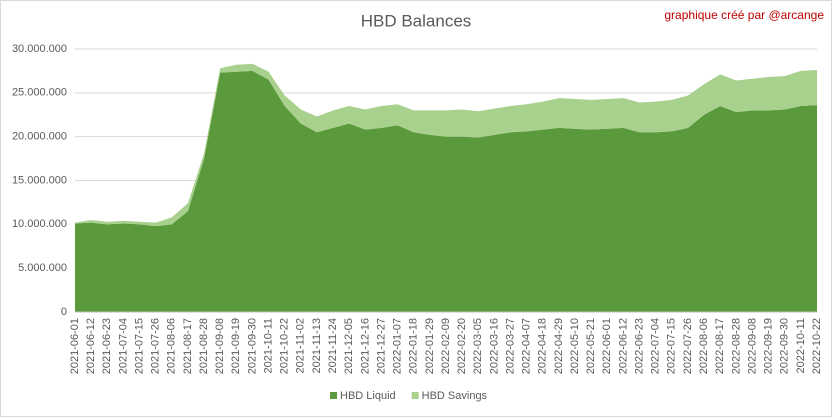 This screenshot has height=417, width=832. What do you see at coordinates (204, 346) in the screenshot?
I see `x-tick-label: 2021-08-28` at bounding box center [204, 346].